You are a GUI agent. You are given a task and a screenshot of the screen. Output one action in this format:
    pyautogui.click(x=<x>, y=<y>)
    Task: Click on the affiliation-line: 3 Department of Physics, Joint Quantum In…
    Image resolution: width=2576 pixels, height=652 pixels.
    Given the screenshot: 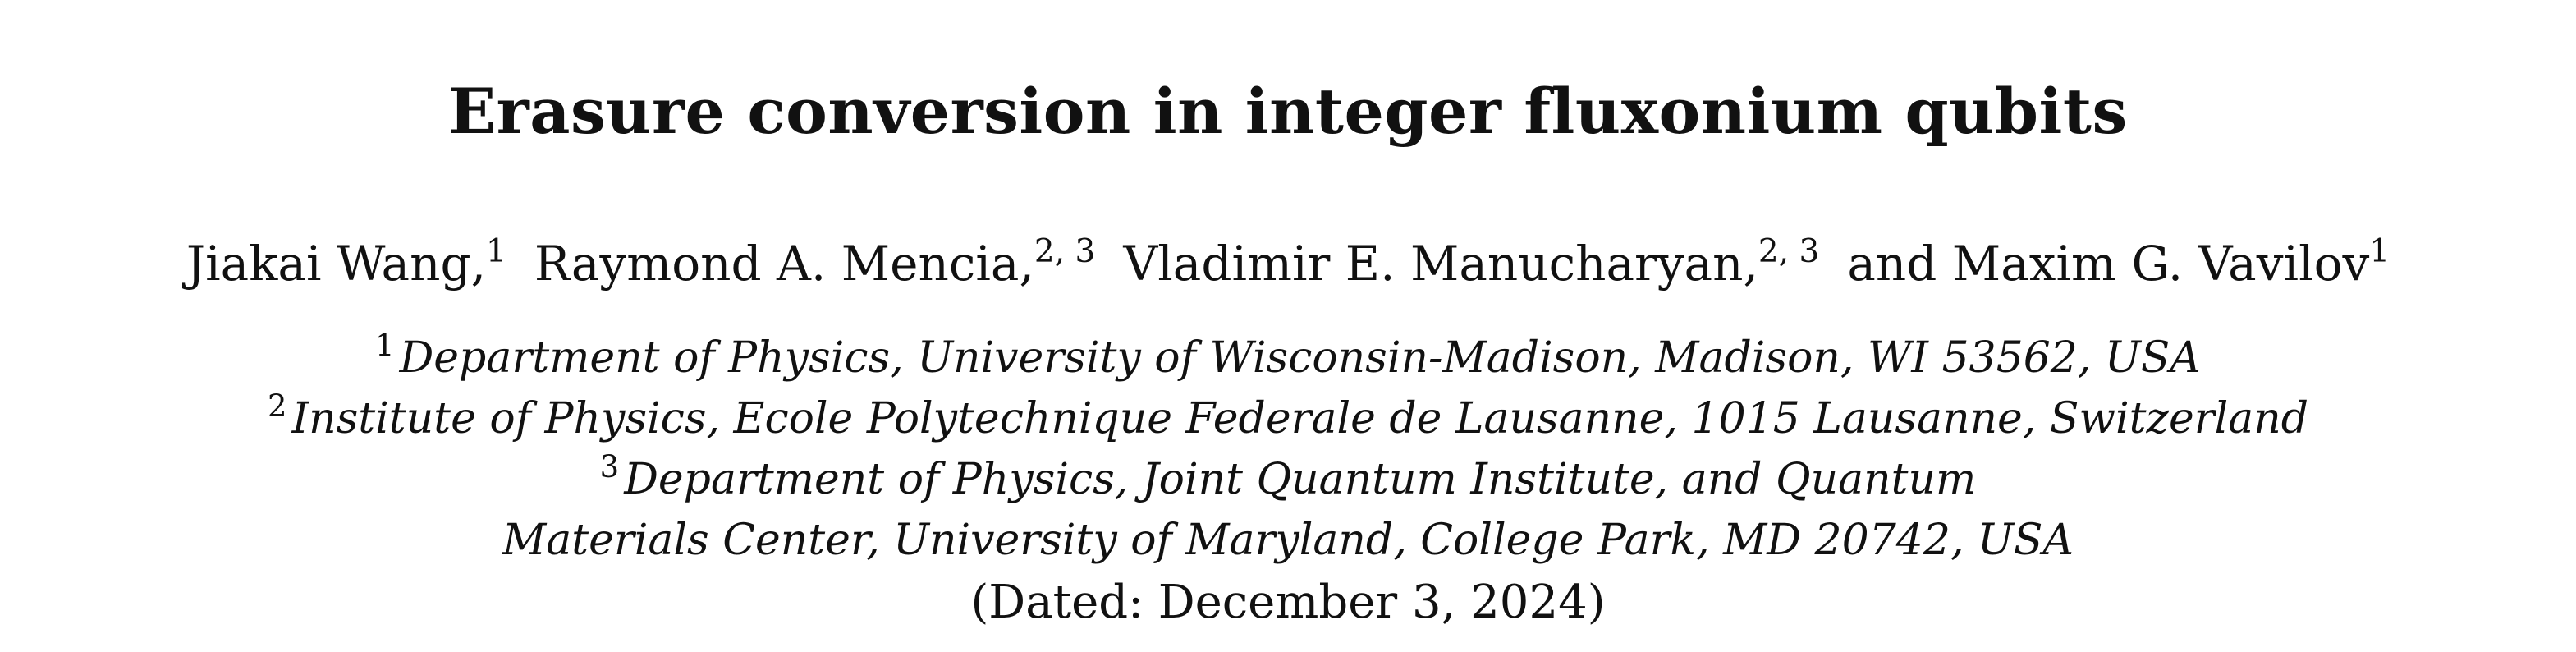 What is the action you would take?
    pyautogui.click(x=1288, y=478)
    